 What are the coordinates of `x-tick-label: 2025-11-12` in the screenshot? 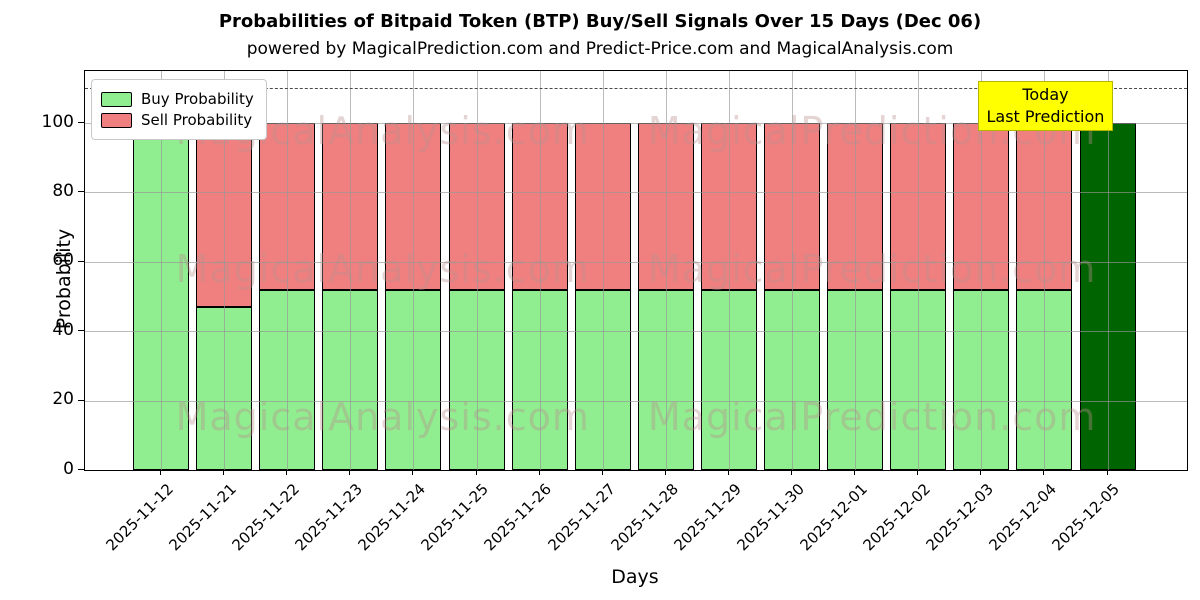 It's located at (139, 517).